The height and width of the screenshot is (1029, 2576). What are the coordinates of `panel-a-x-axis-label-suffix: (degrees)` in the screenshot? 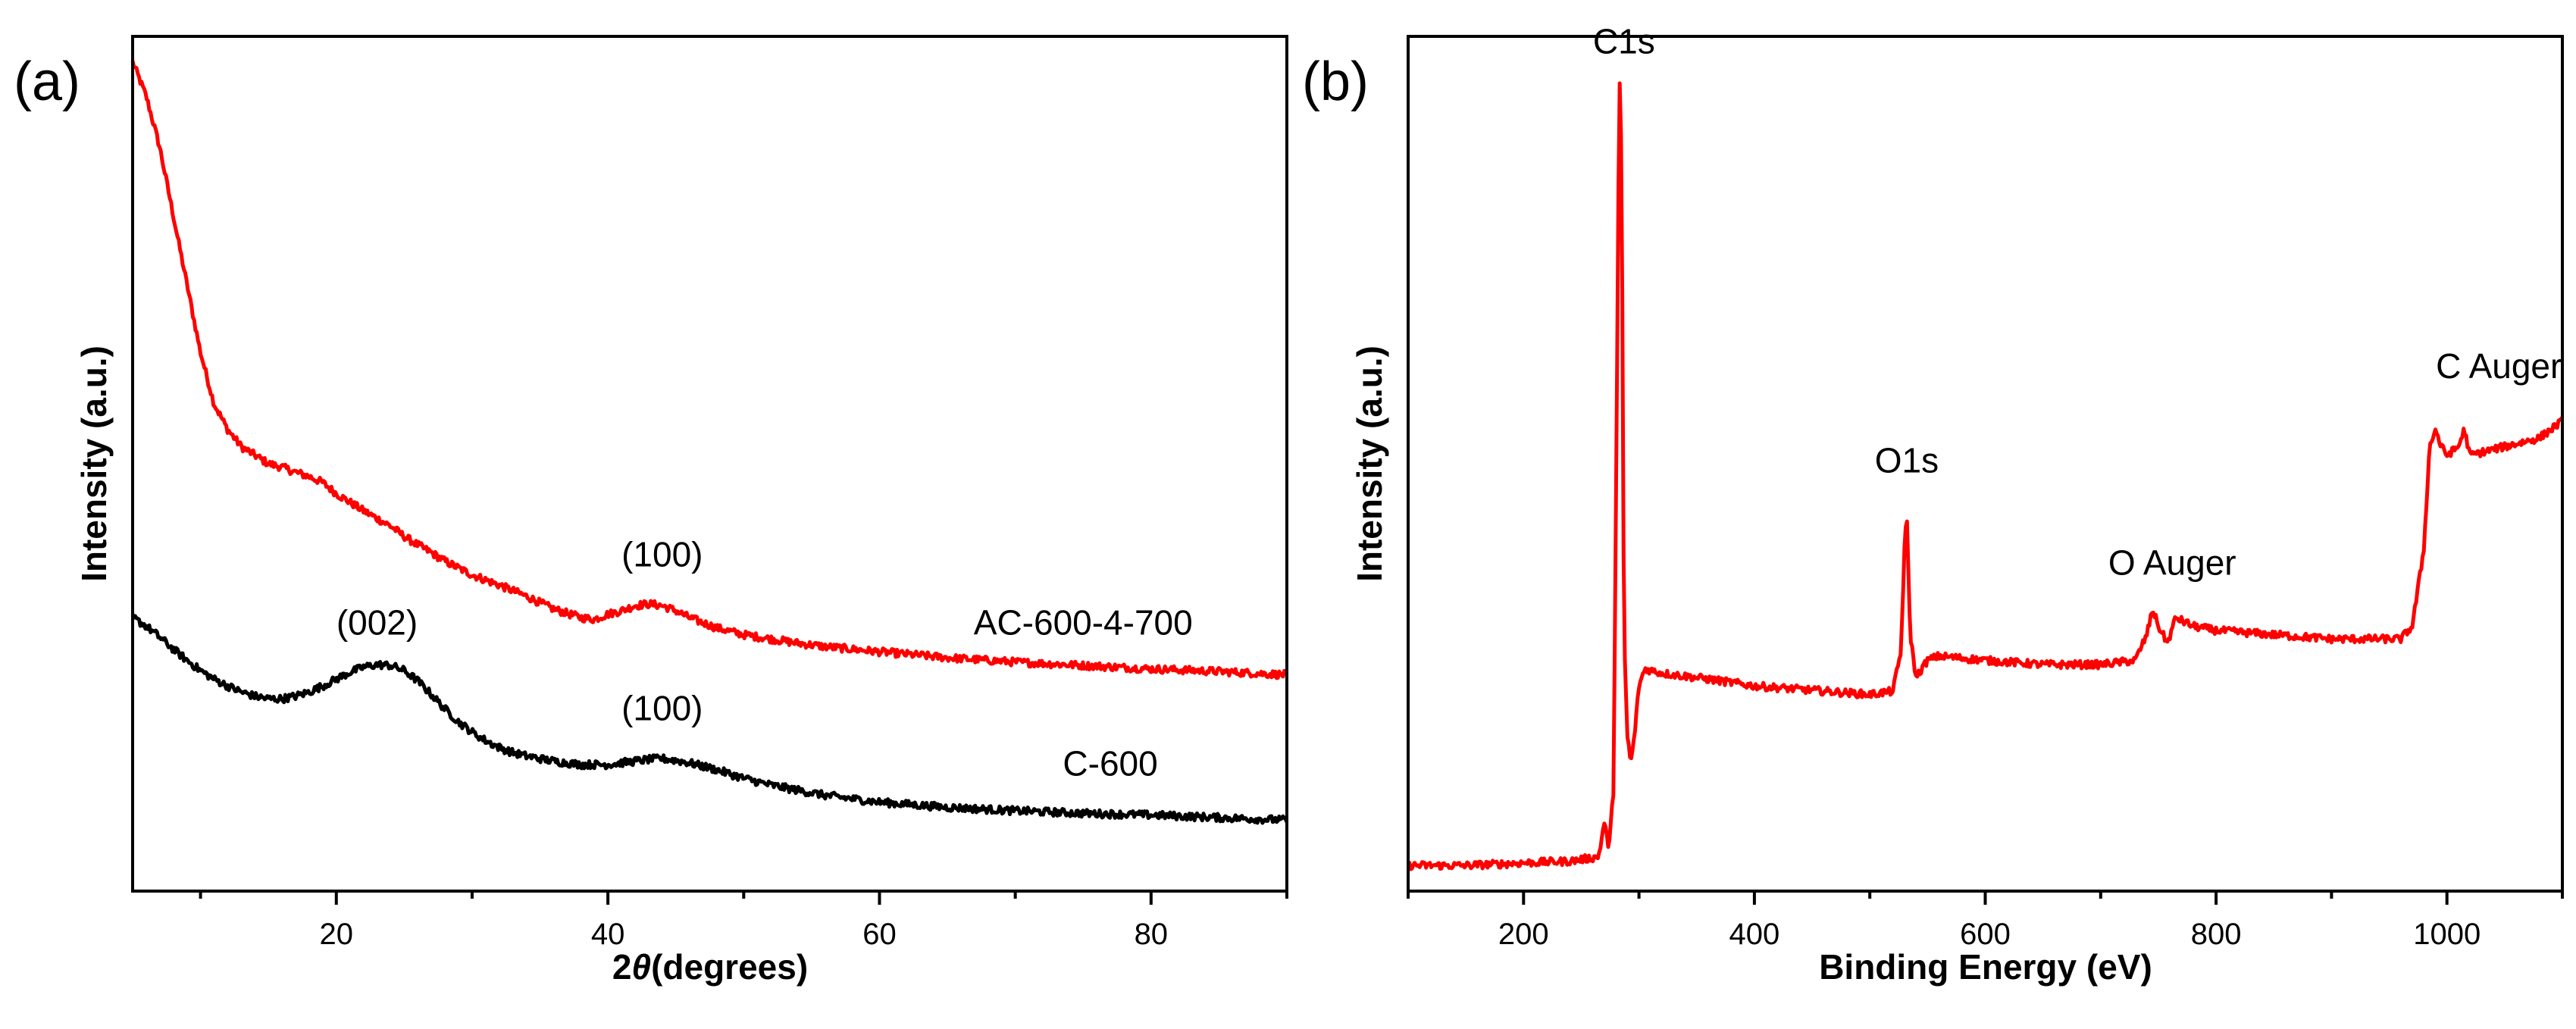 It's located at (729, 967).